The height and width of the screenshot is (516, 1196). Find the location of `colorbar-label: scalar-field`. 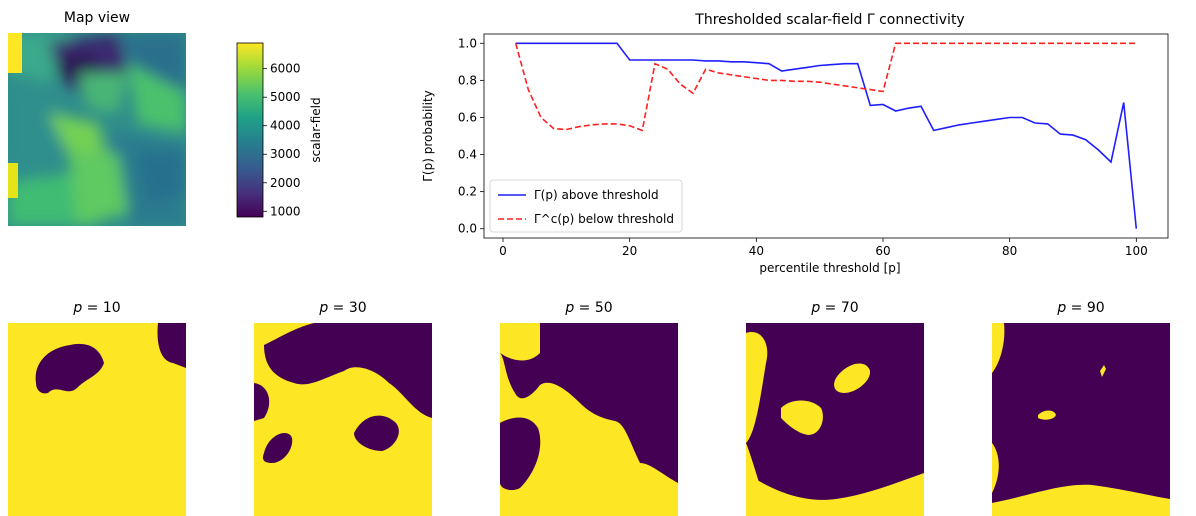

colorbar-label: scalar-field is located at coordinates (316, 129).